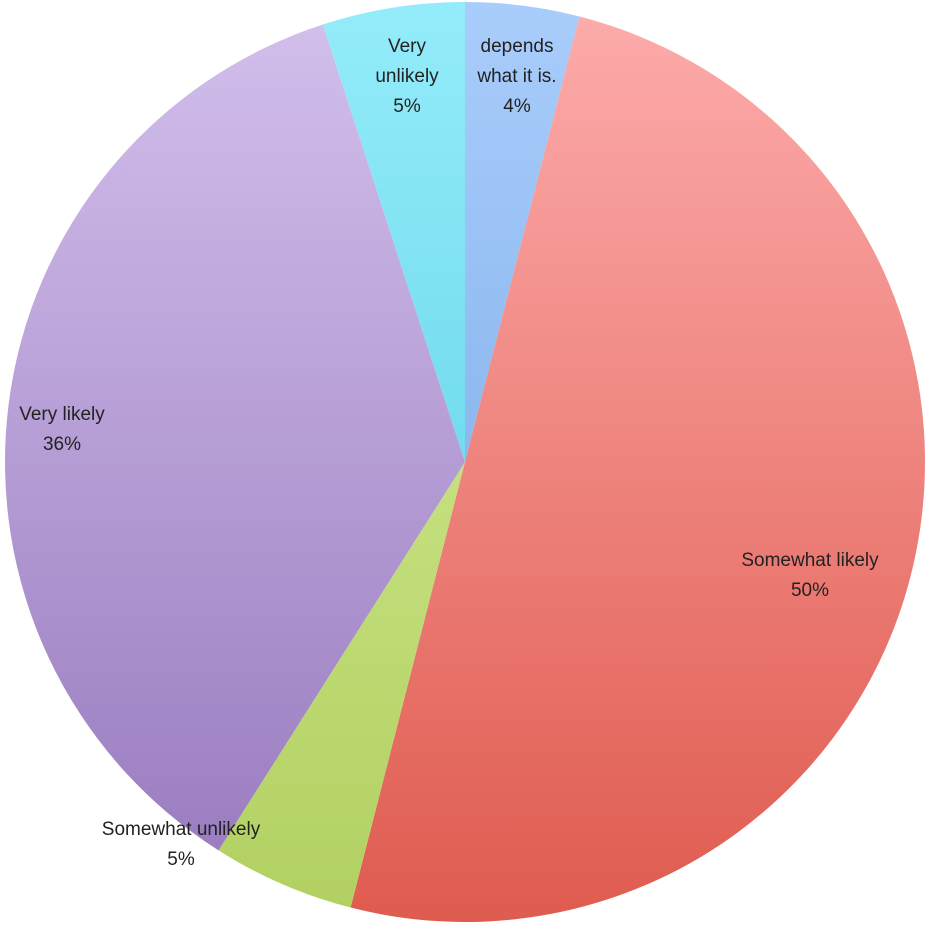  What do you see at coordinates (810, 560) in the screenshot?
I see `pie-label-name: Somewhat likely` at bounding box center [810, 560].